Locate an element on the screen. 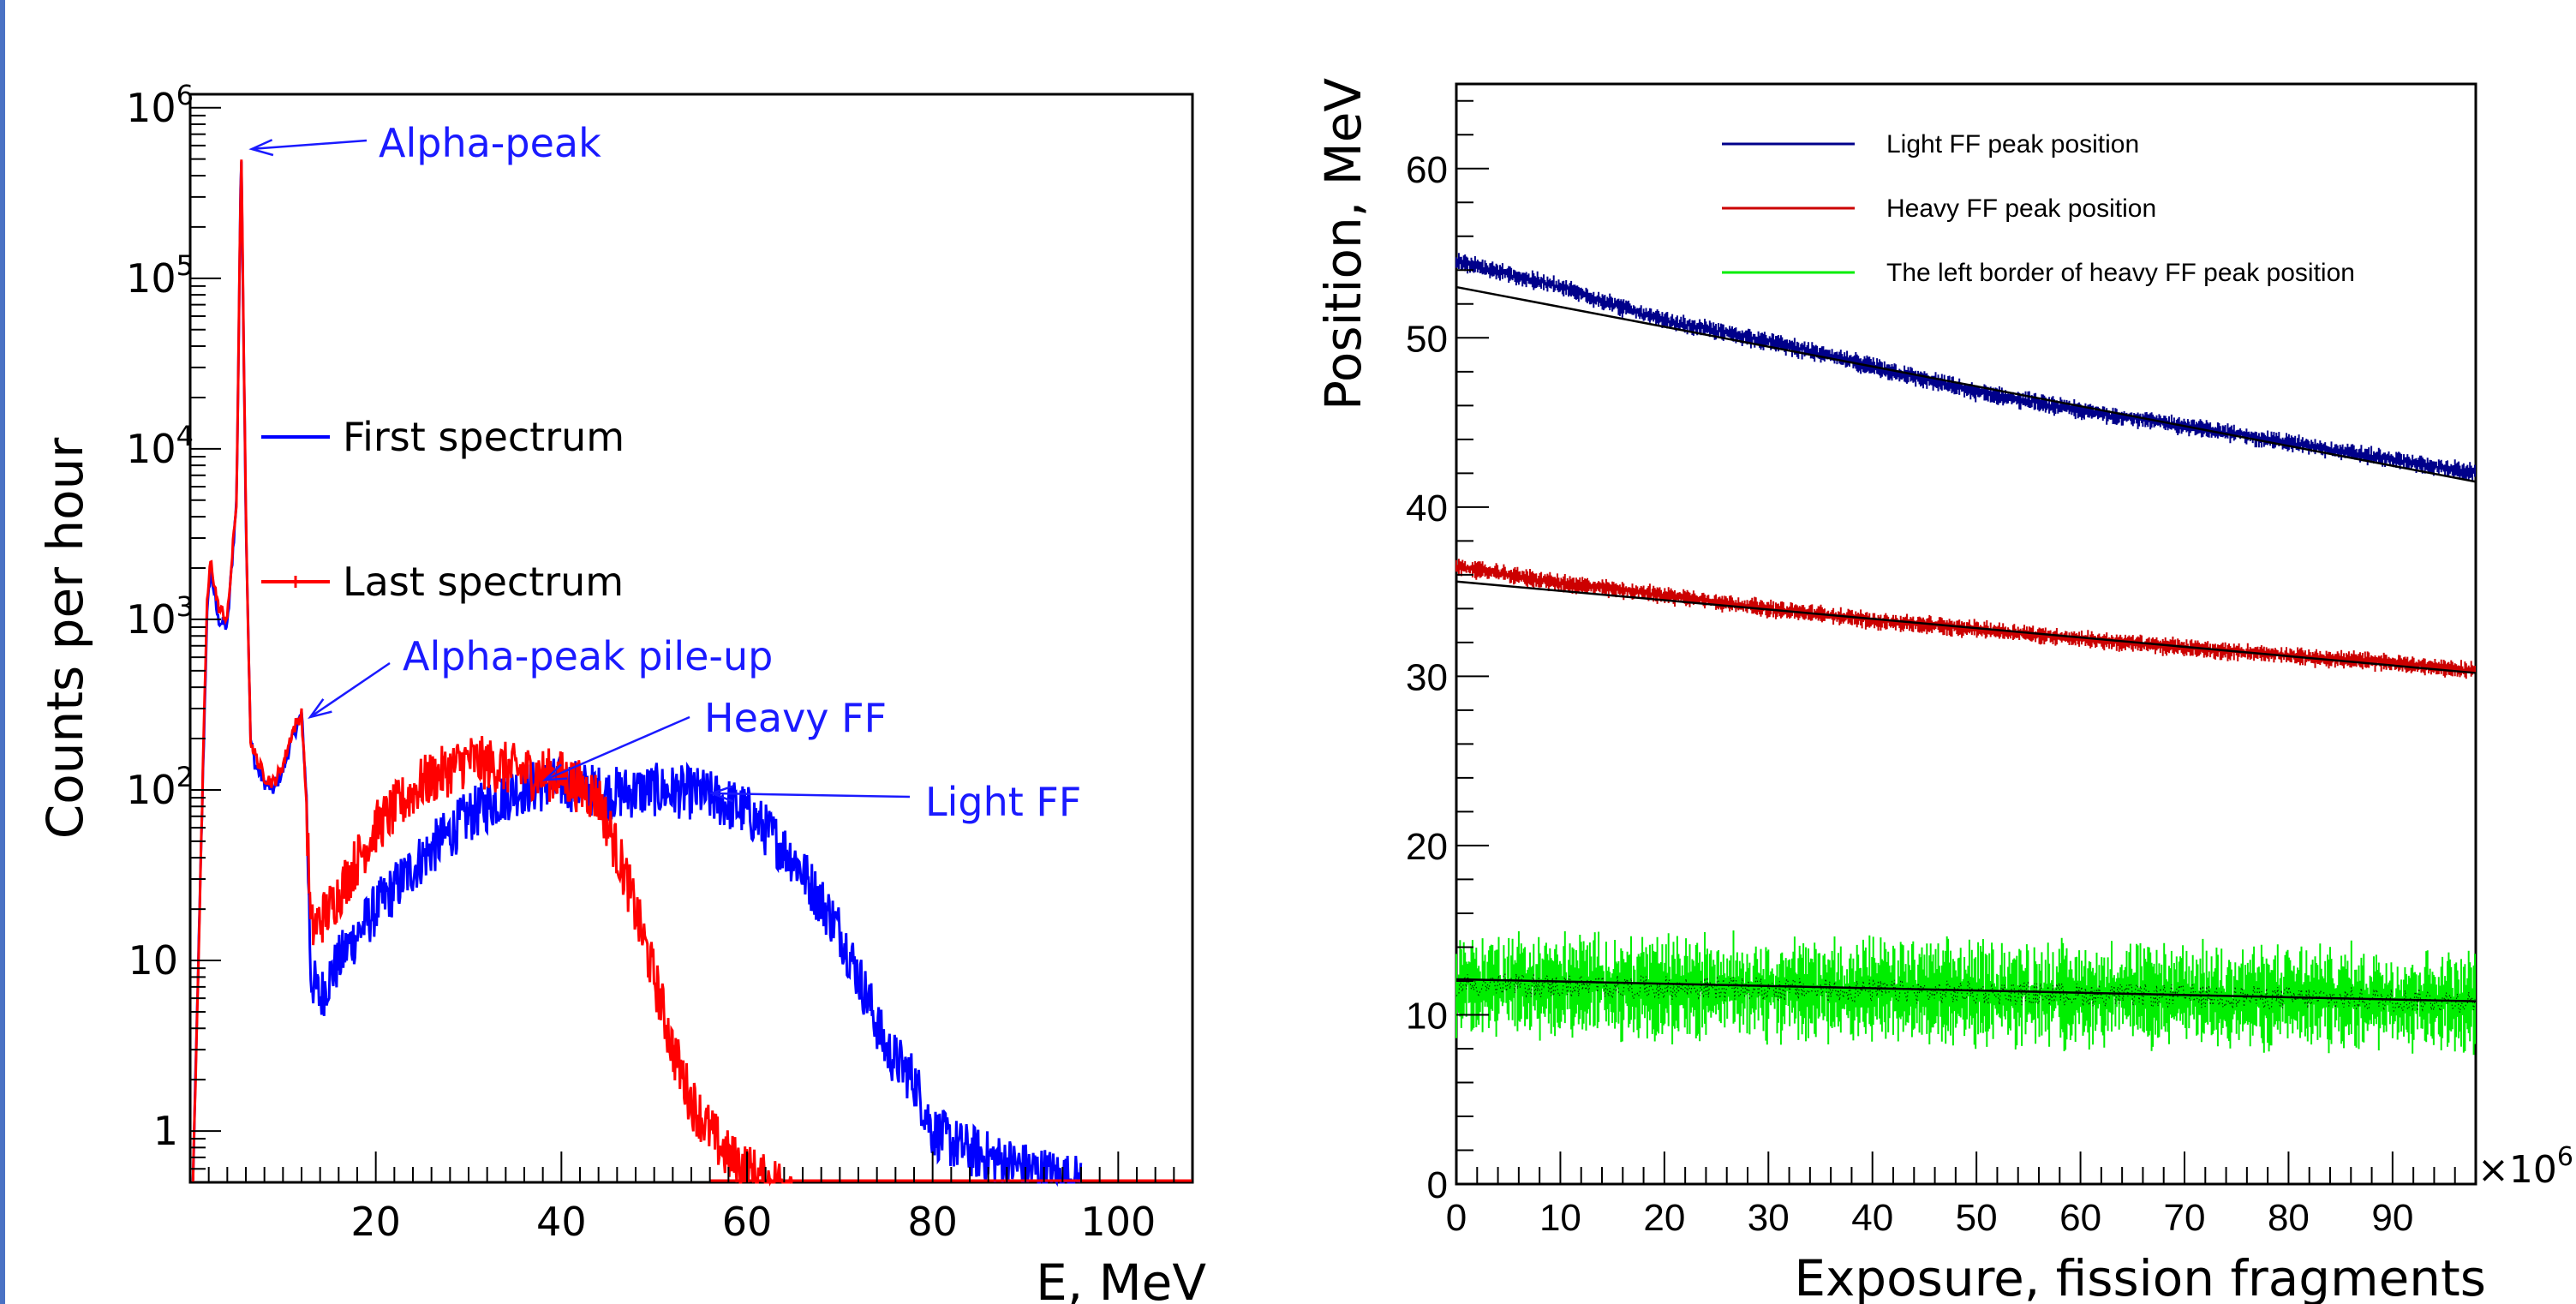 This screenshot has height=1304, width=2576. right-x-tick-label: 80 is located at coordinates (2289, 1218).